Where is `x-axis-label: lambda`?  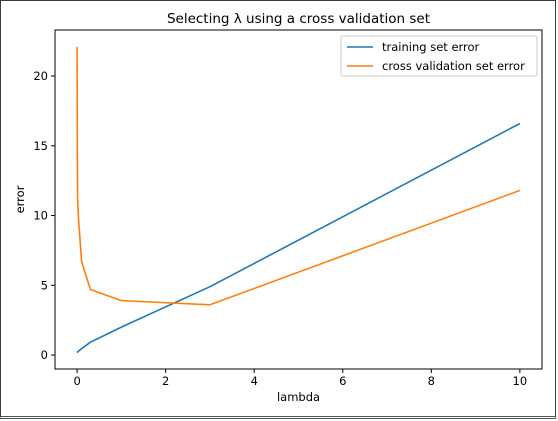 x-axis-label: lambda is located at coordinates (298, 397).